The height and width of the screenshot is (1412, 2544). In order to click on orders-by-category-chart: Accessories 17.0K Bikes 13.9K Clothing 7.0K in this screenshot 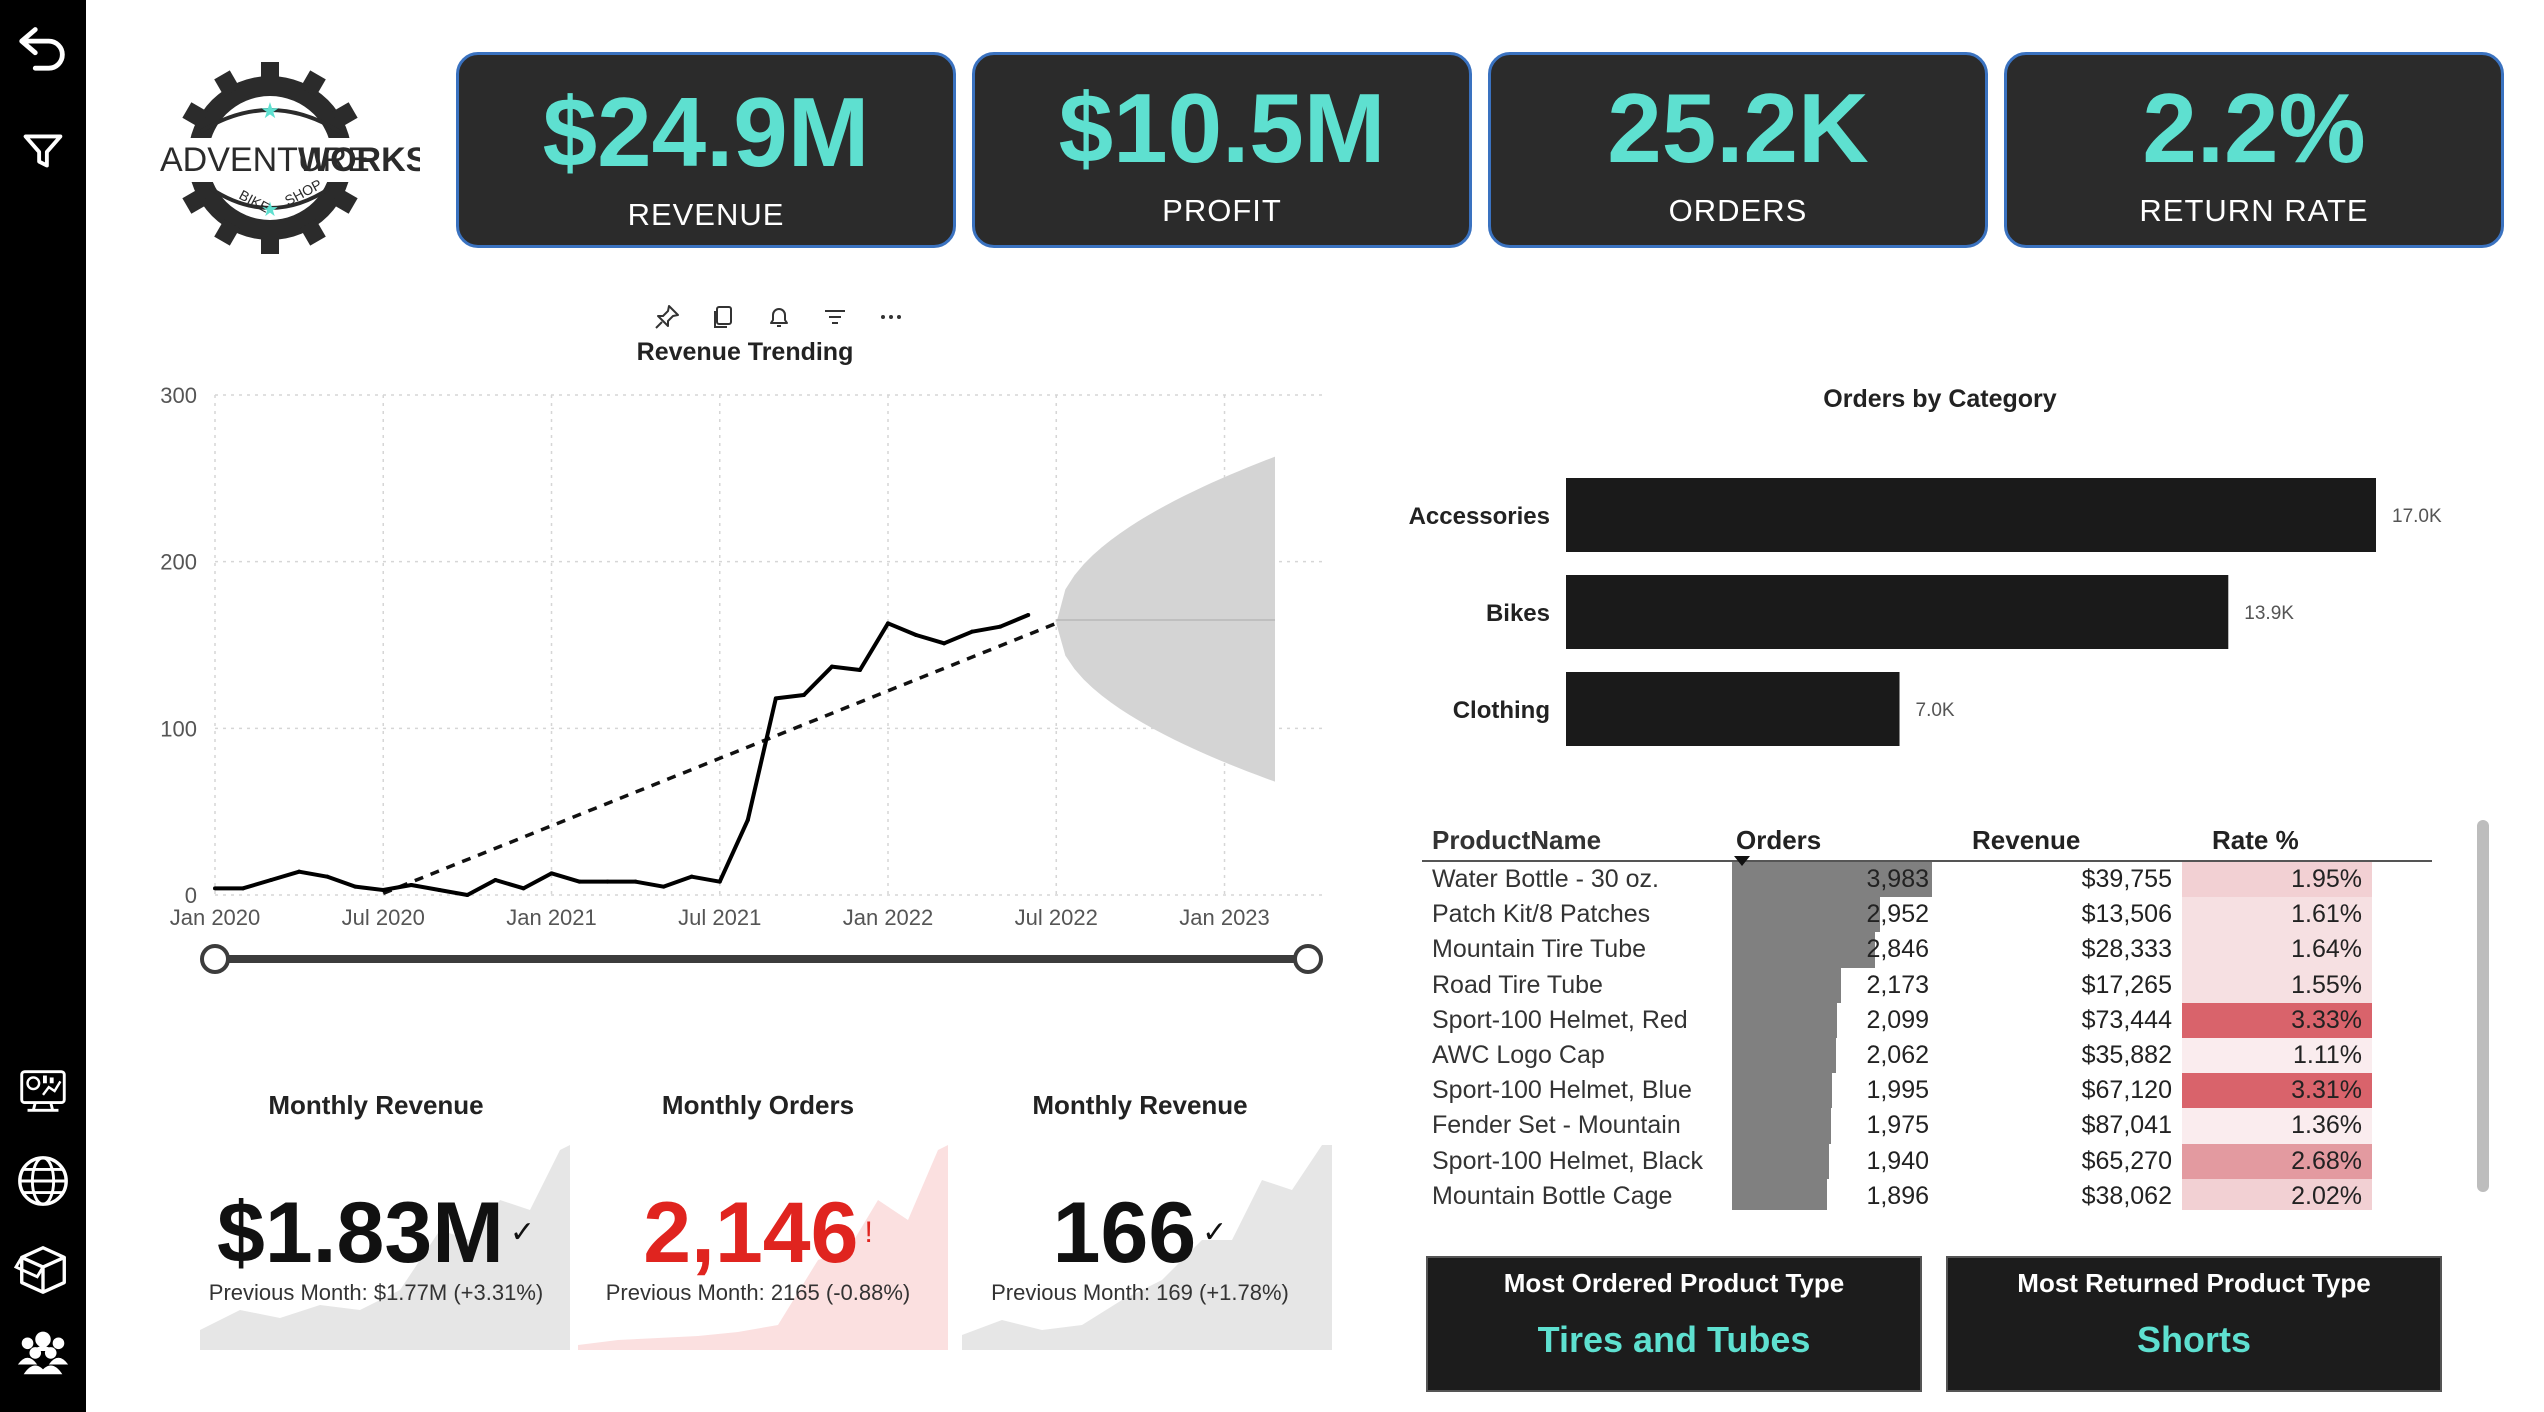, I will do `click(1930, 610)`.